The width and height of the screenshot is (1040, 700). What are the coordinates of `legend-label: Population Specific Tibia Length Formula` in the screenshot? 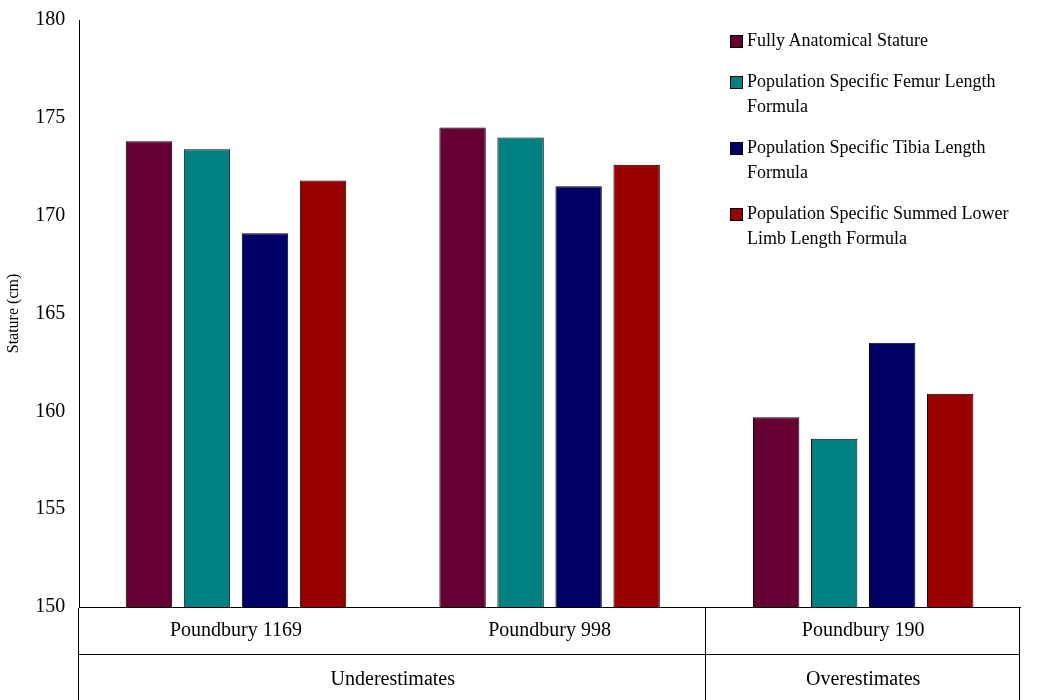 It's located at (867, 160).